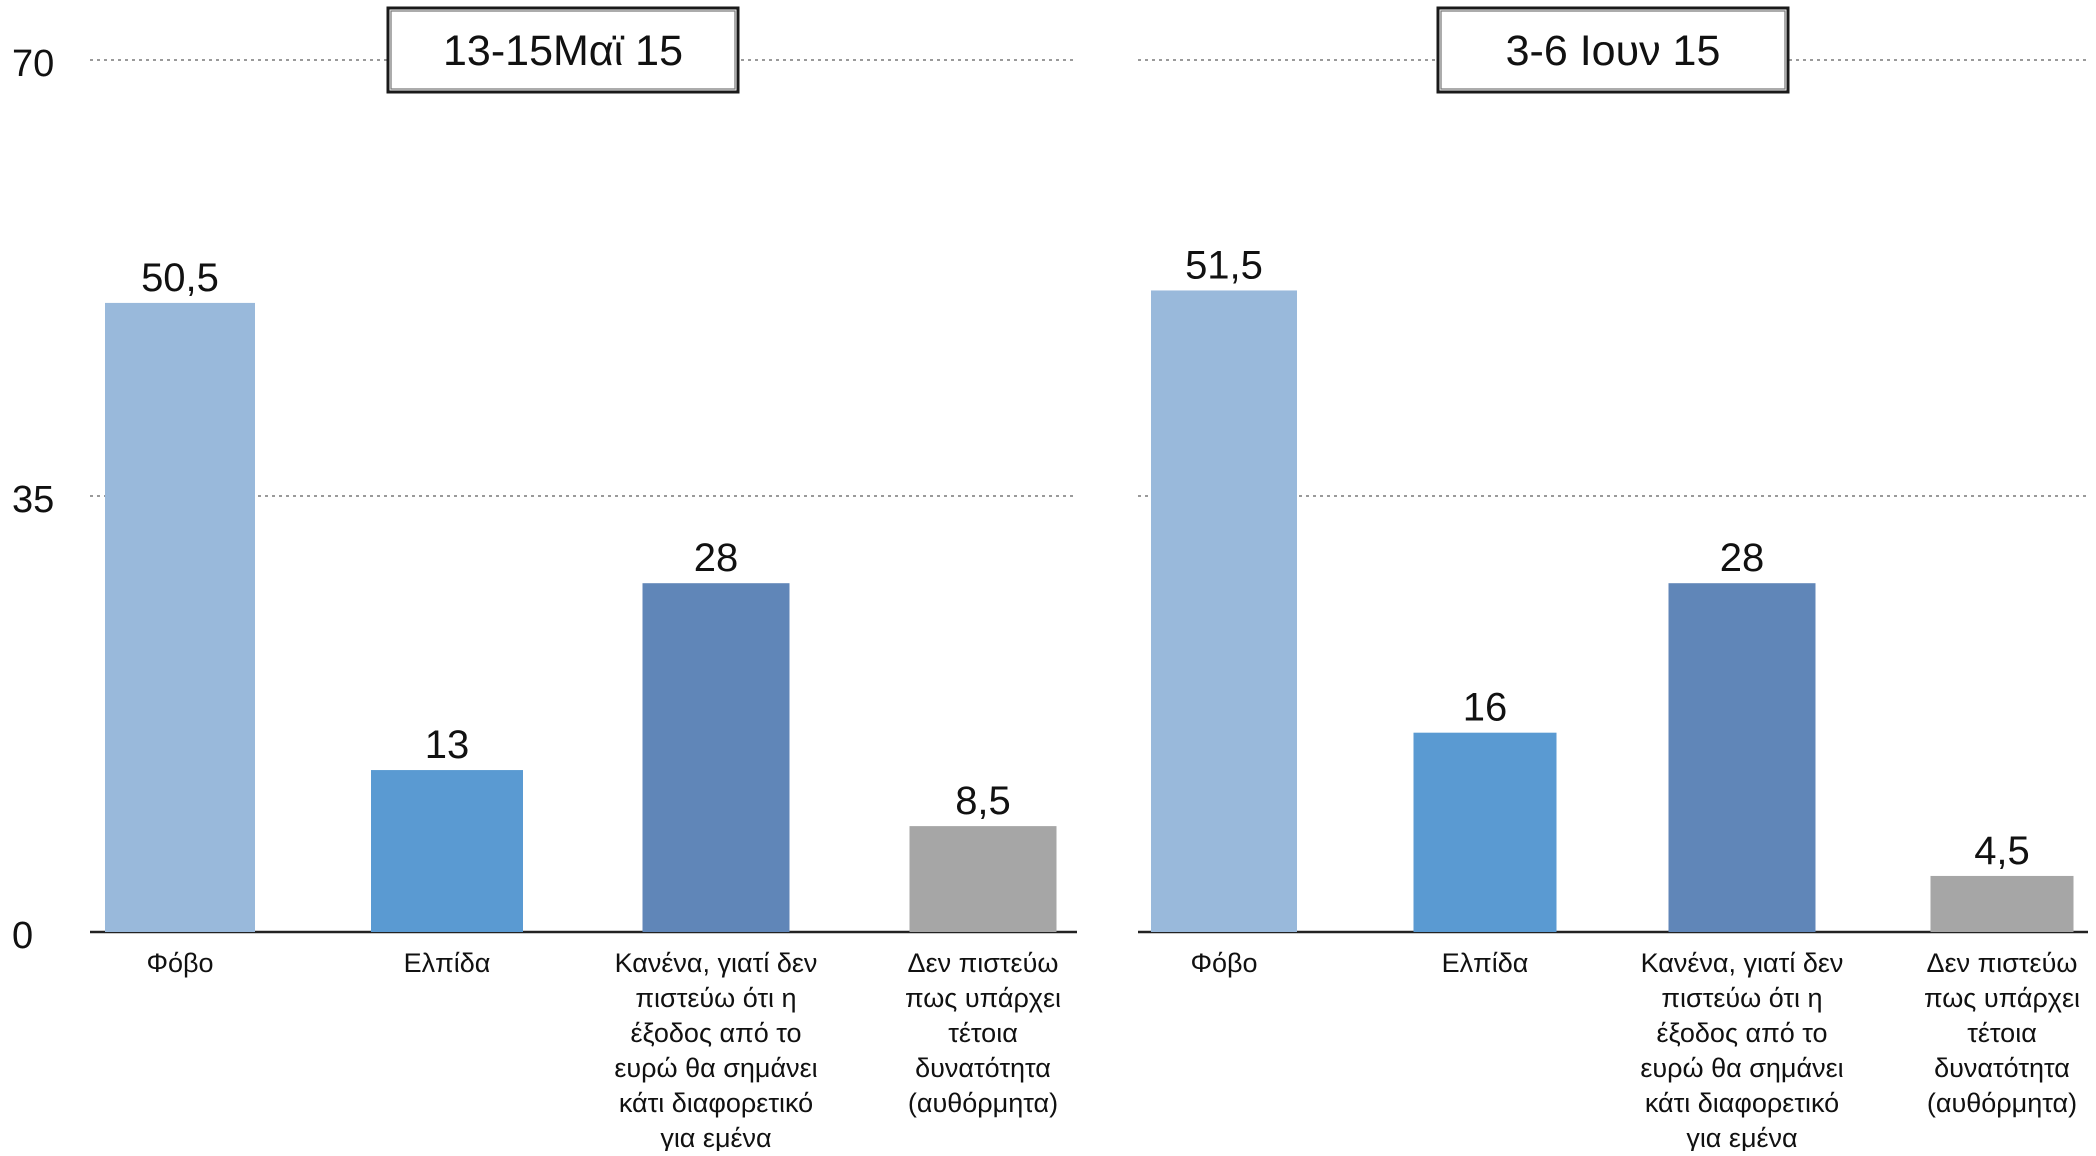 Image resolution: width=2096 pixels, height=1156 pixels. Describe the element at coordinates (1485, 708) in the screenshot. I see `bar-value-label: 16` at that location.